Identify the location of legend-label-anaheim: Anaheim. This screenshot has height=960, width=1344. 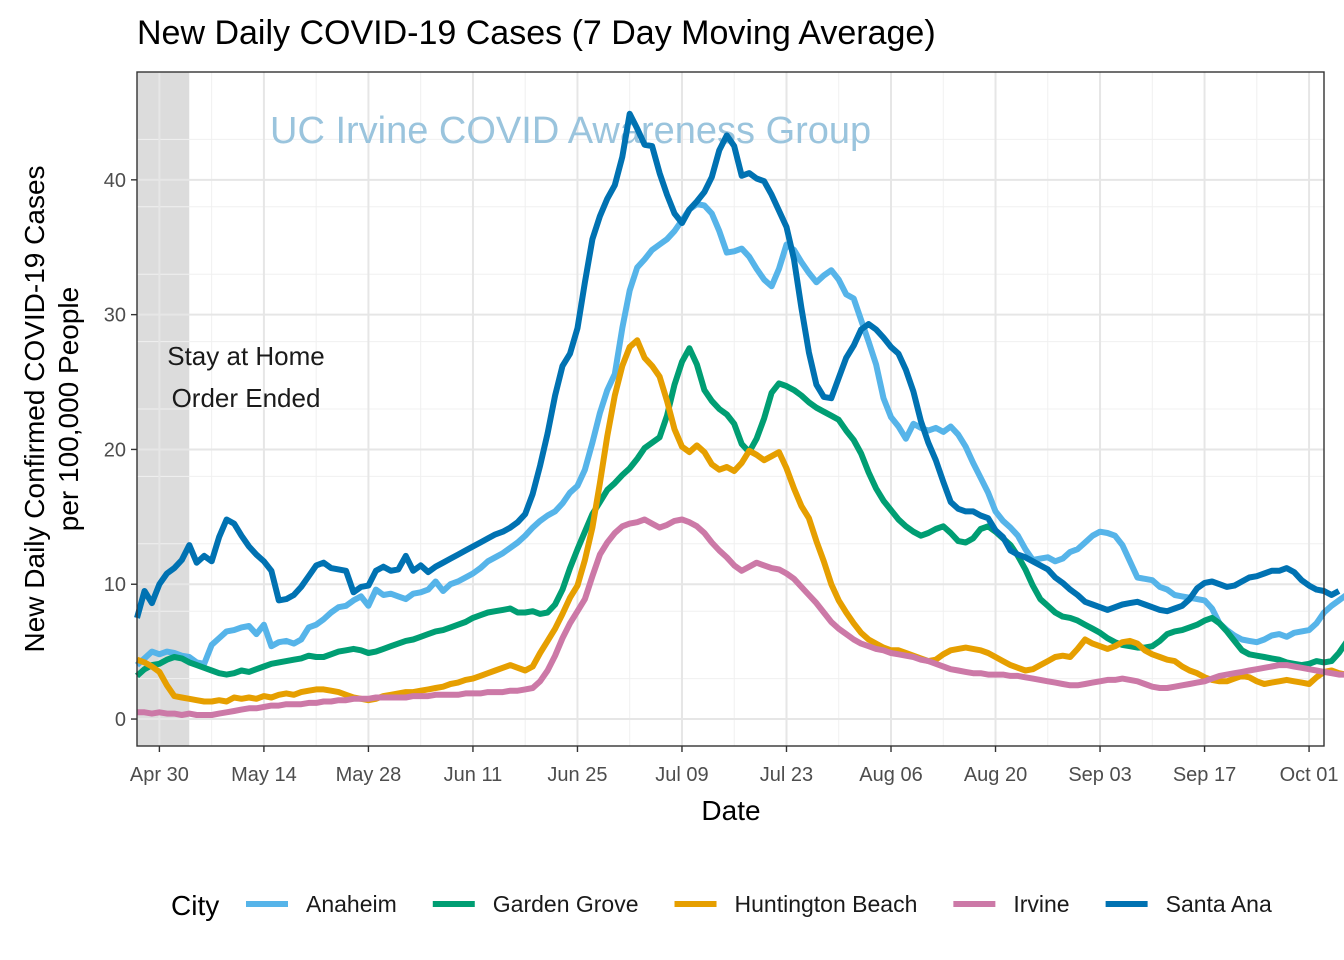
(351, 904).